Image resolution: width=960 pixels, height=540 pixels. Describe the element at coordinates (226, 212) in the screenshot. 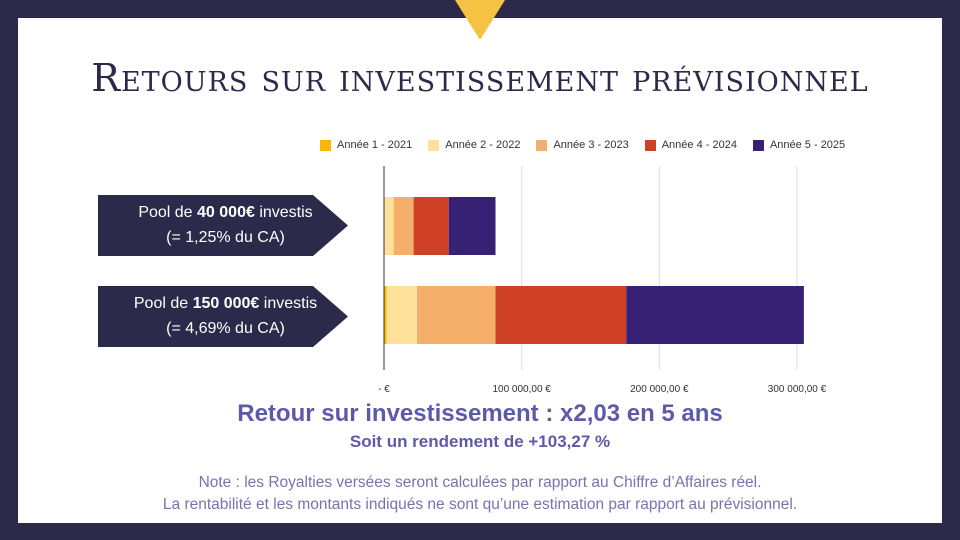

I see `label-amount: 40 000€` at that location.